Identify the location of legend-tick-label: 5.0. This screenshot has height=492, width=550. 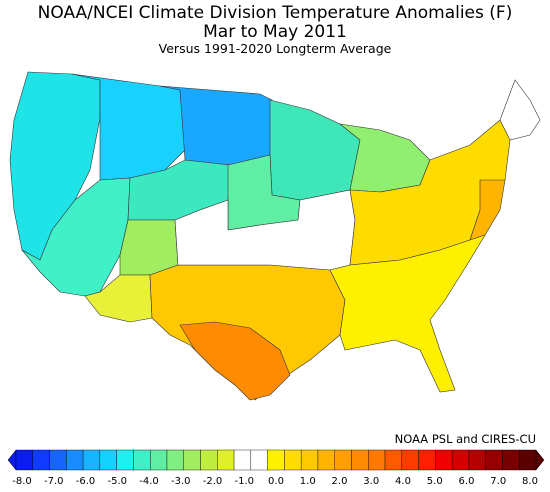
(435, 481).